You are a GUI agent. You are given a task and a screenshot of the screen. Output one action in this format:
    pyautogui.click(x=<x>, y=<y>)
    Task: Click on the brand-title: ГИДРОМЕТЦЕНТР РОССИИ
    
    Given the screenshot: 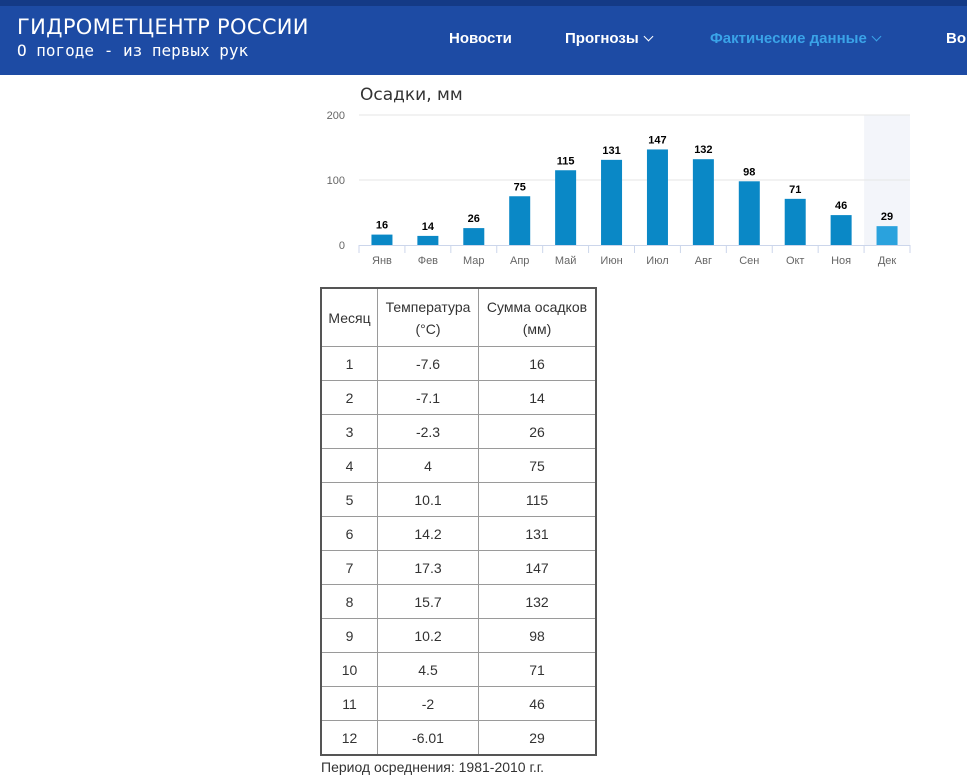 What is the action you would take?
    pyautogui.click(x=163, y=27)
    